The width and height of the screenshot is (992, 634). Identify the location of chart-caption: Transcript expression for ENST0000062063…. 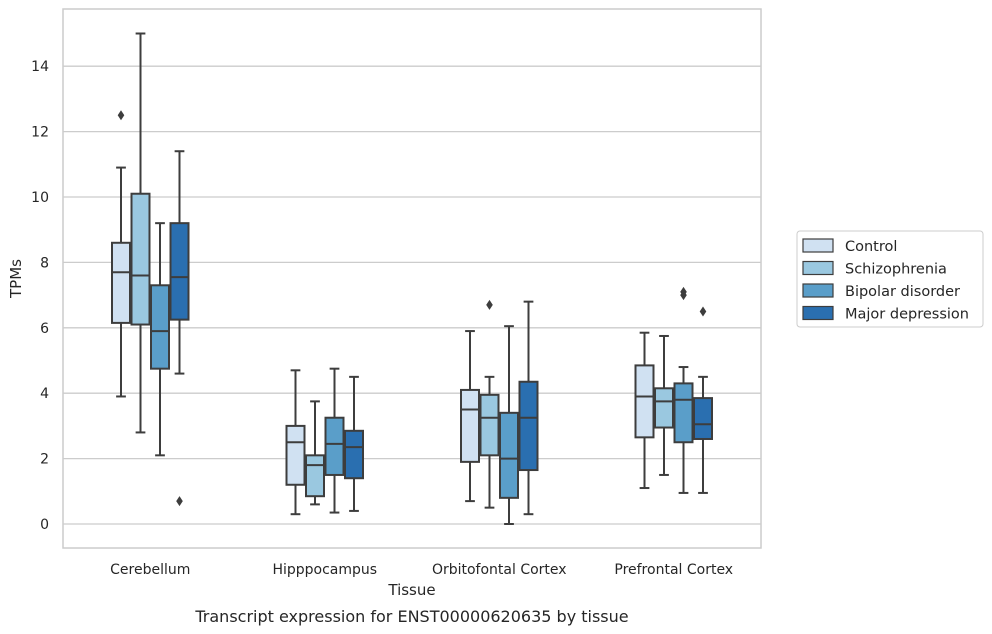
(411, 616).